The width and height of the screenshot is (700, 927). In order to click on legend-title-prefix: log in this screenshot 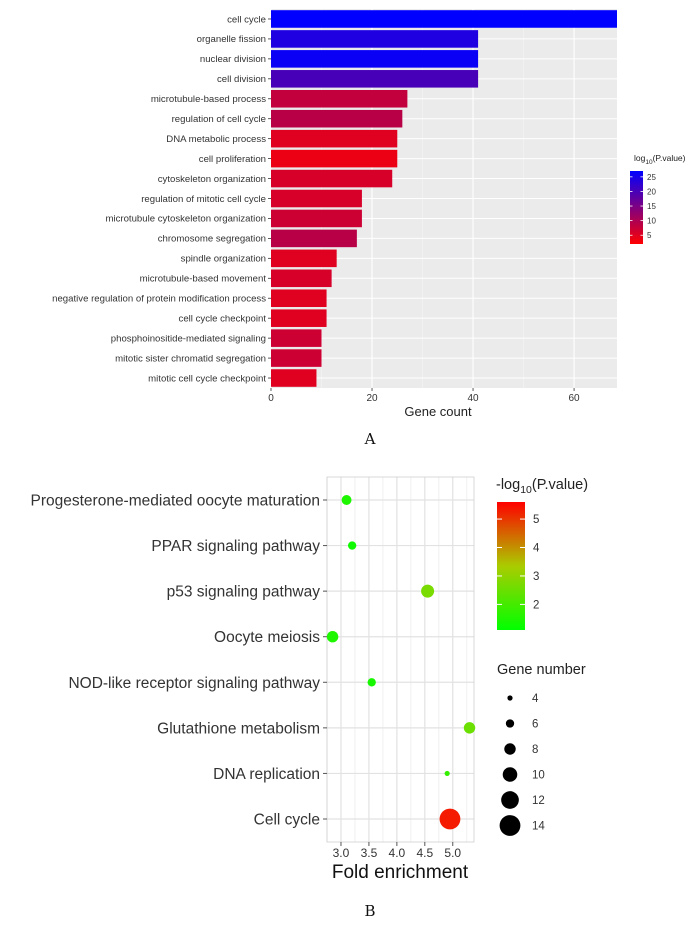, I will do `click(640, 158)`.